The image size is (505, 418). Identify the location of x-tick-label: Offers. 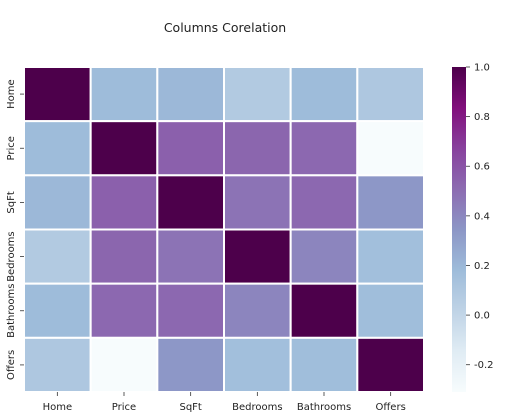
(391, 407).